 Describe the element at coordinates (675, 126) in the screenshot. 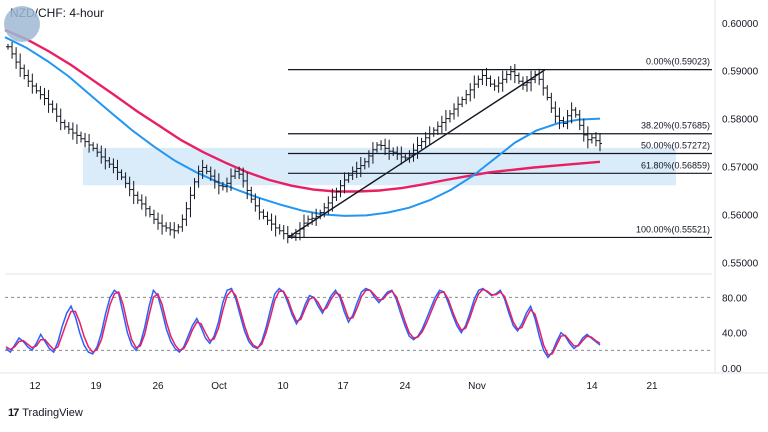

I see `fib-level-label: 38.20%(0.57685)` at that location.